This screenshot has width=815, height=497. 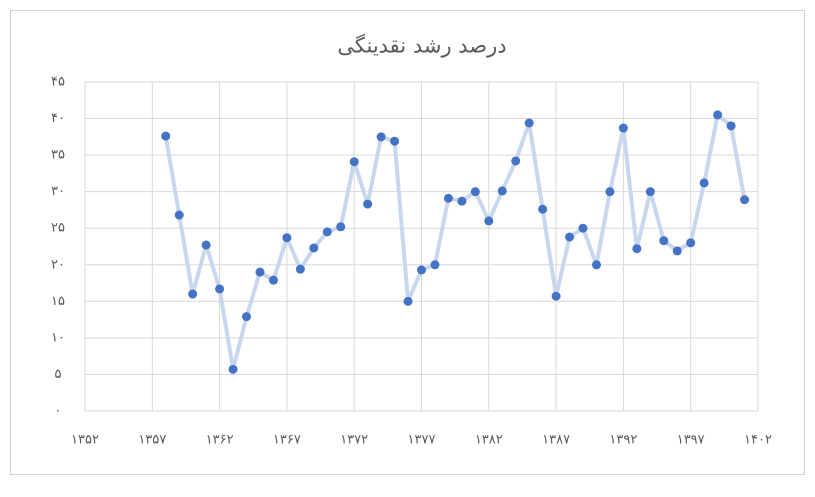 I want to click on y-tick-label: ۱۰, so click(x=58, y=337).